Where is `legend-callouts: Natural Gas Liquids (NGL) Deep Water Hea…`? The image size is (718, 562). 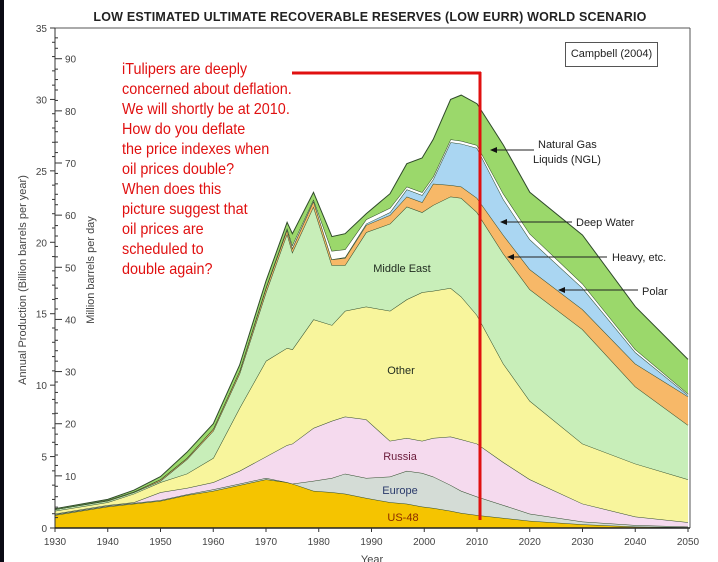
legend-callouts: Natural Gas Liquids (NGL) Deep Water Hea… is located at coordinates (579, 218).